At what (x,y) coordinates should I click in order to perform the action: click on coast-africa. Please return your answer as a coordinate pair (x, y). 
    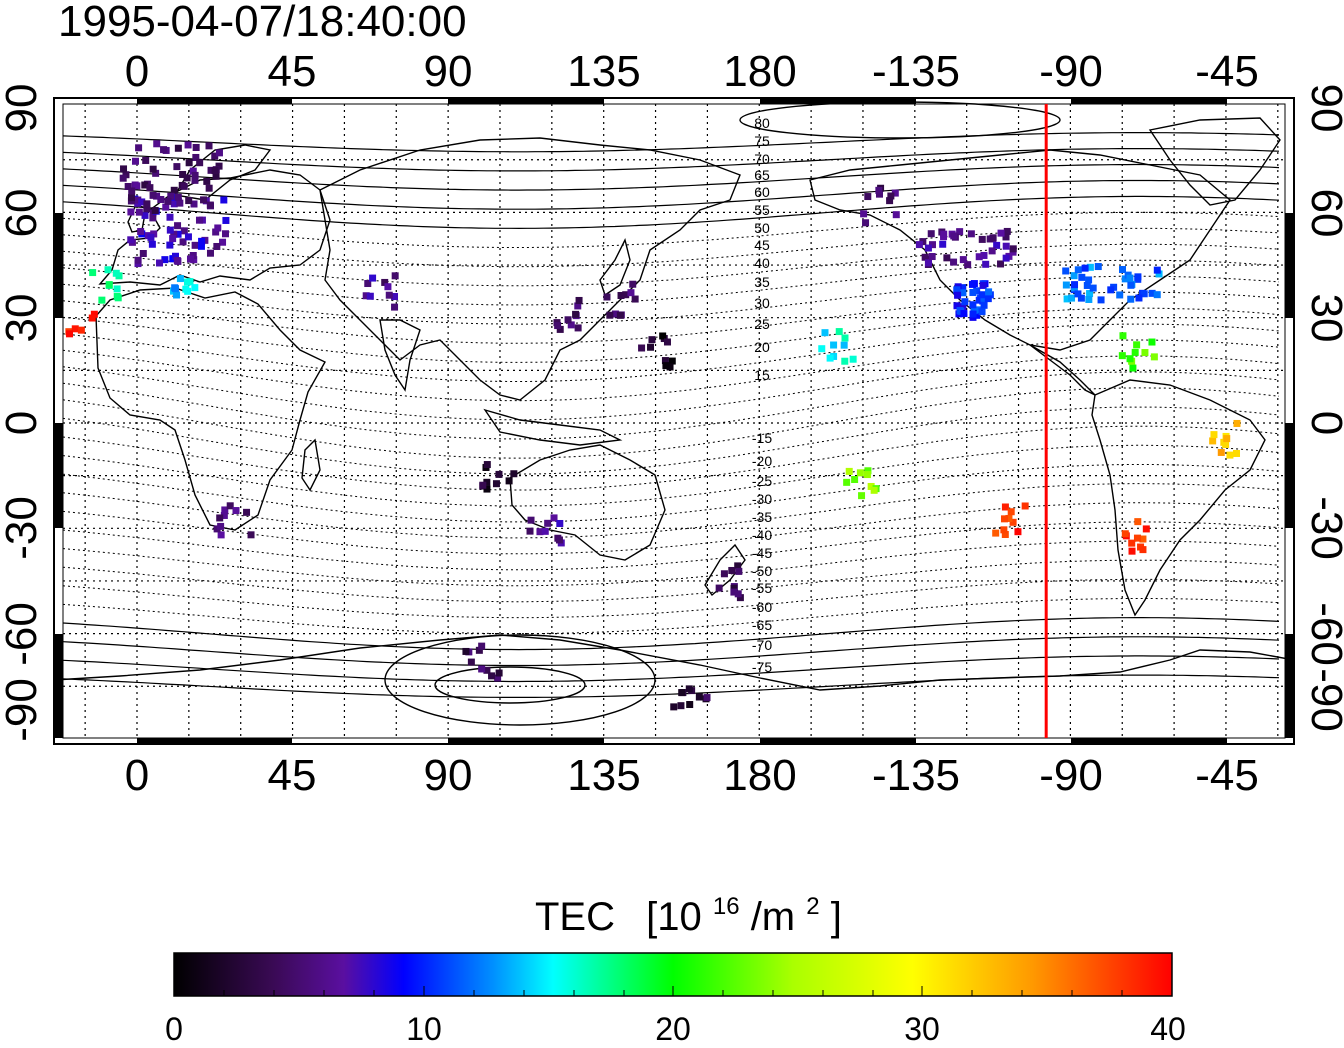
    Looking at the image, I should click on (210, 409).